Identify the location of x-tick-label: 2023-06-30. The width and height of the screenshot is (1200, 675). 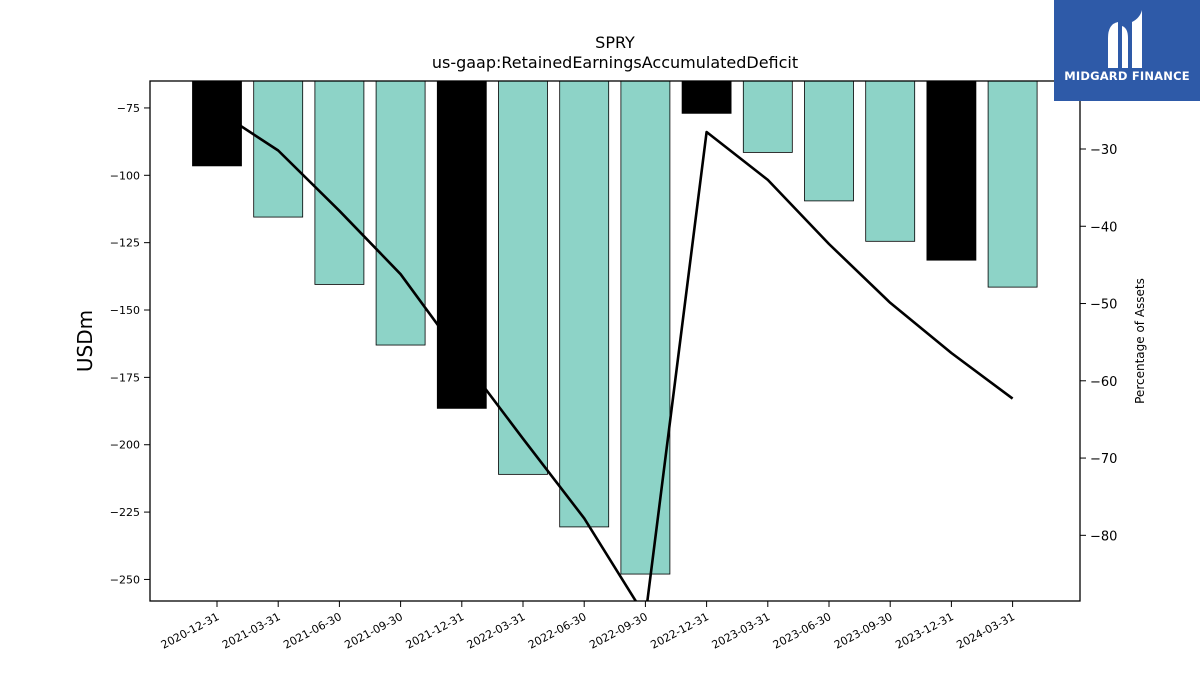
(802, 630).